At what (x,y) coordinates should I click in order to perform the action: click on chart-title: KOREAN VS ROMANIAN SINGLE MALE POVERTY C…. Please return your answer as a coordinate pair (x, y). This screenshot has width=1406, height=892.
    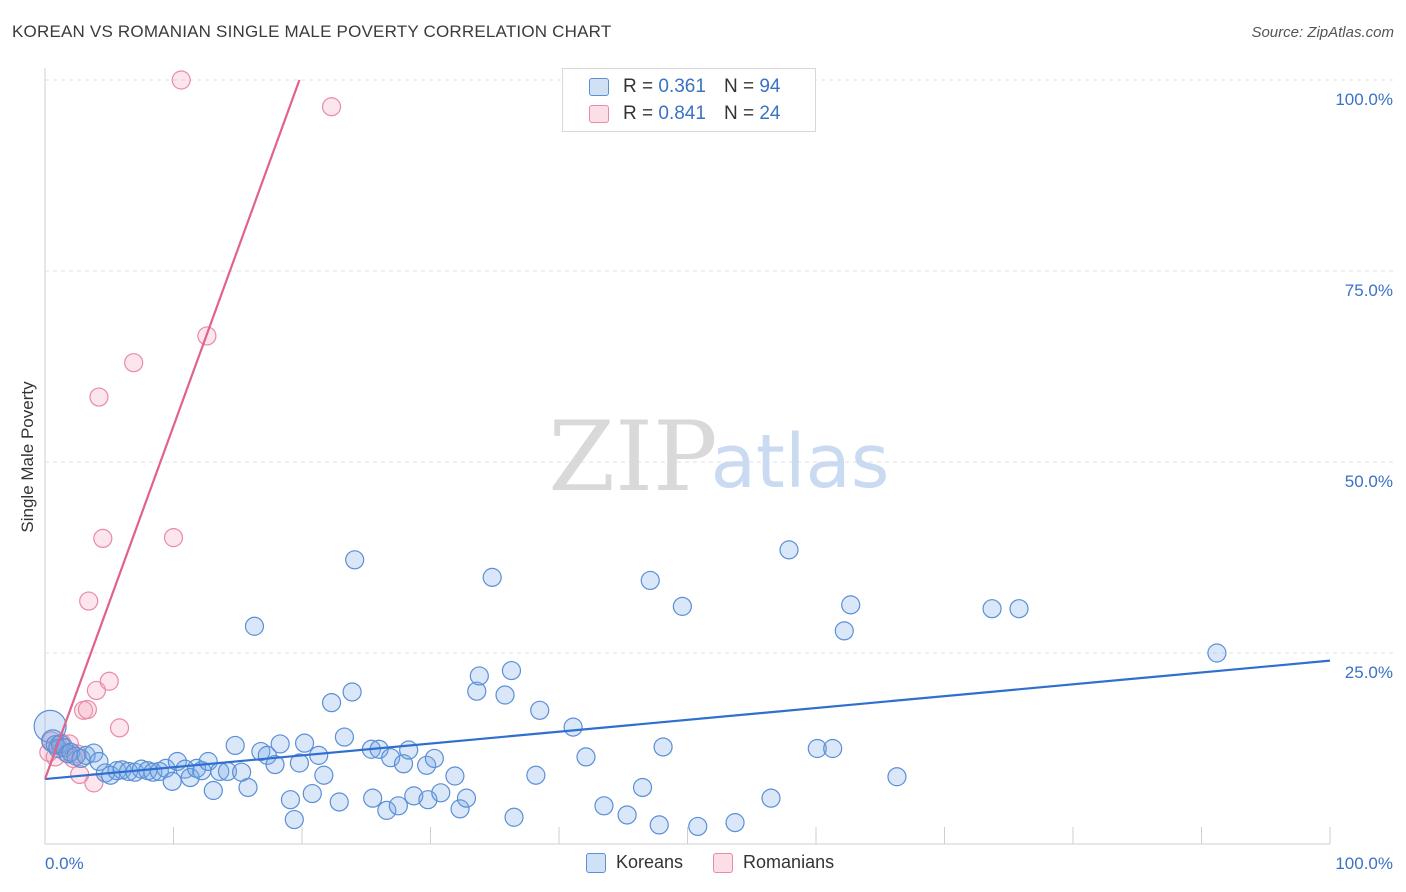
    Looking at the image, I should click on (312, 31).